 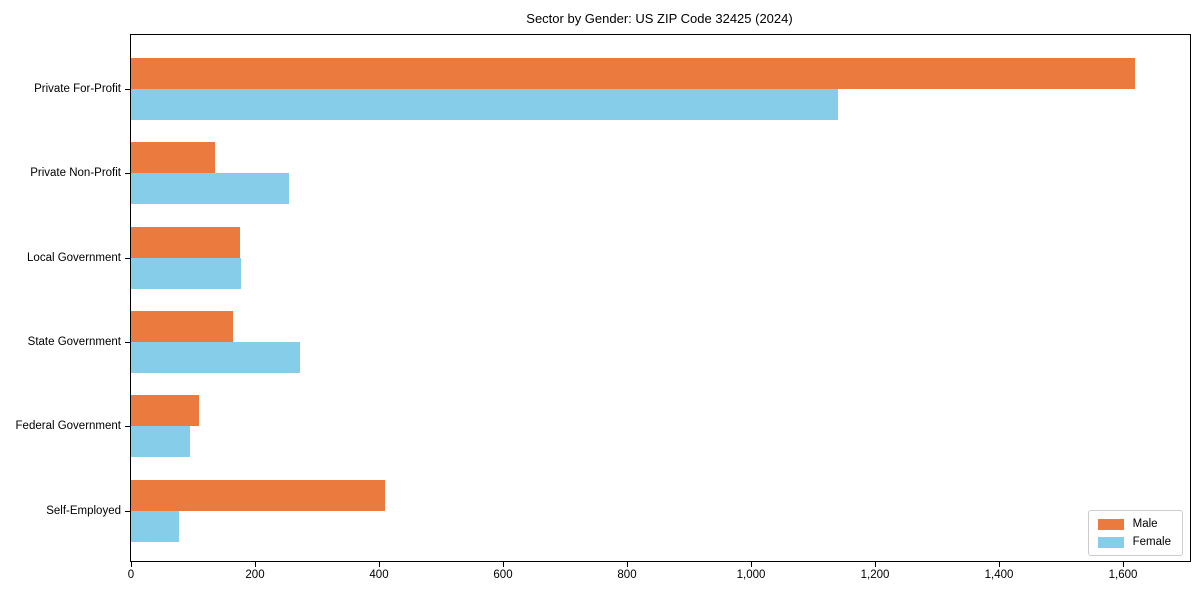 What do you see at coordinates (186, 273) in the screenshot?
I see `bar-female-local-government` at bounding box center [186, 273].